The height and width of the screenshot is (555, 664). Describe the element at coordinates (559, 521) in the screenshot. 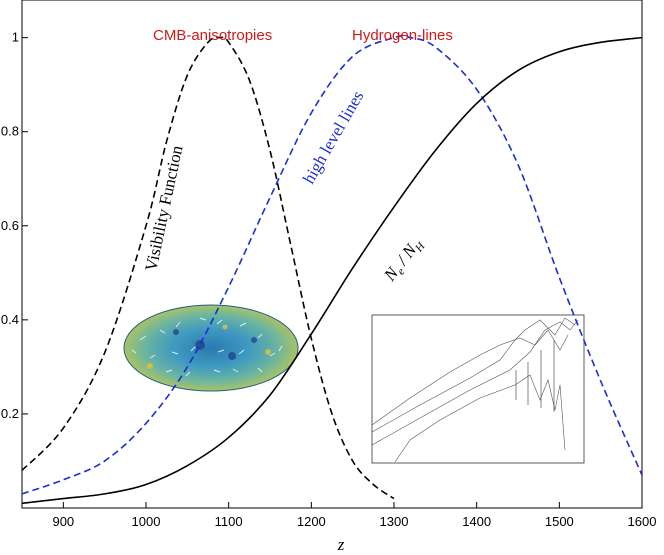

I see `x-tick-label: 1500` at that location.